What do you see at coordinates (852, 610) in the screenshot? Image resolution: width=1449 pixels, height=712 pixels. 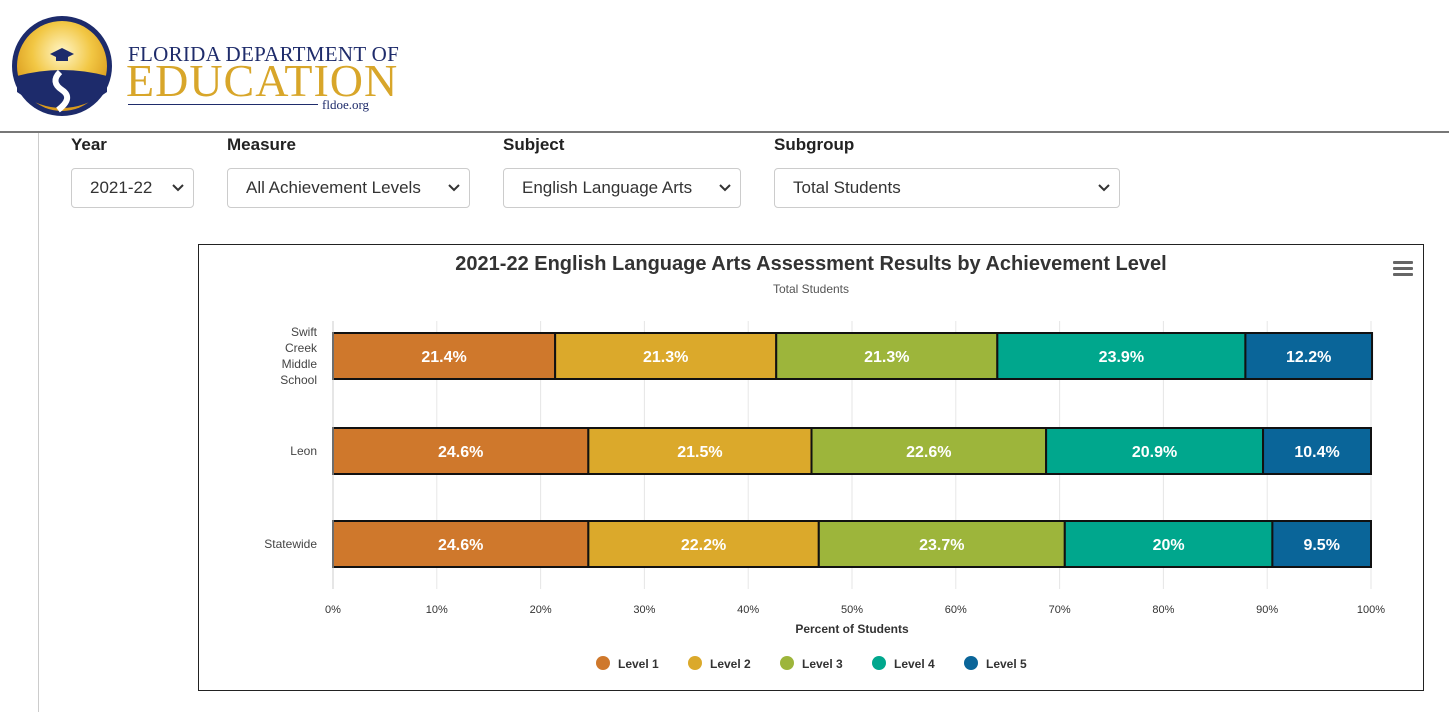 I see `x-tick-label: 50%` at bounding box center [852, 610].